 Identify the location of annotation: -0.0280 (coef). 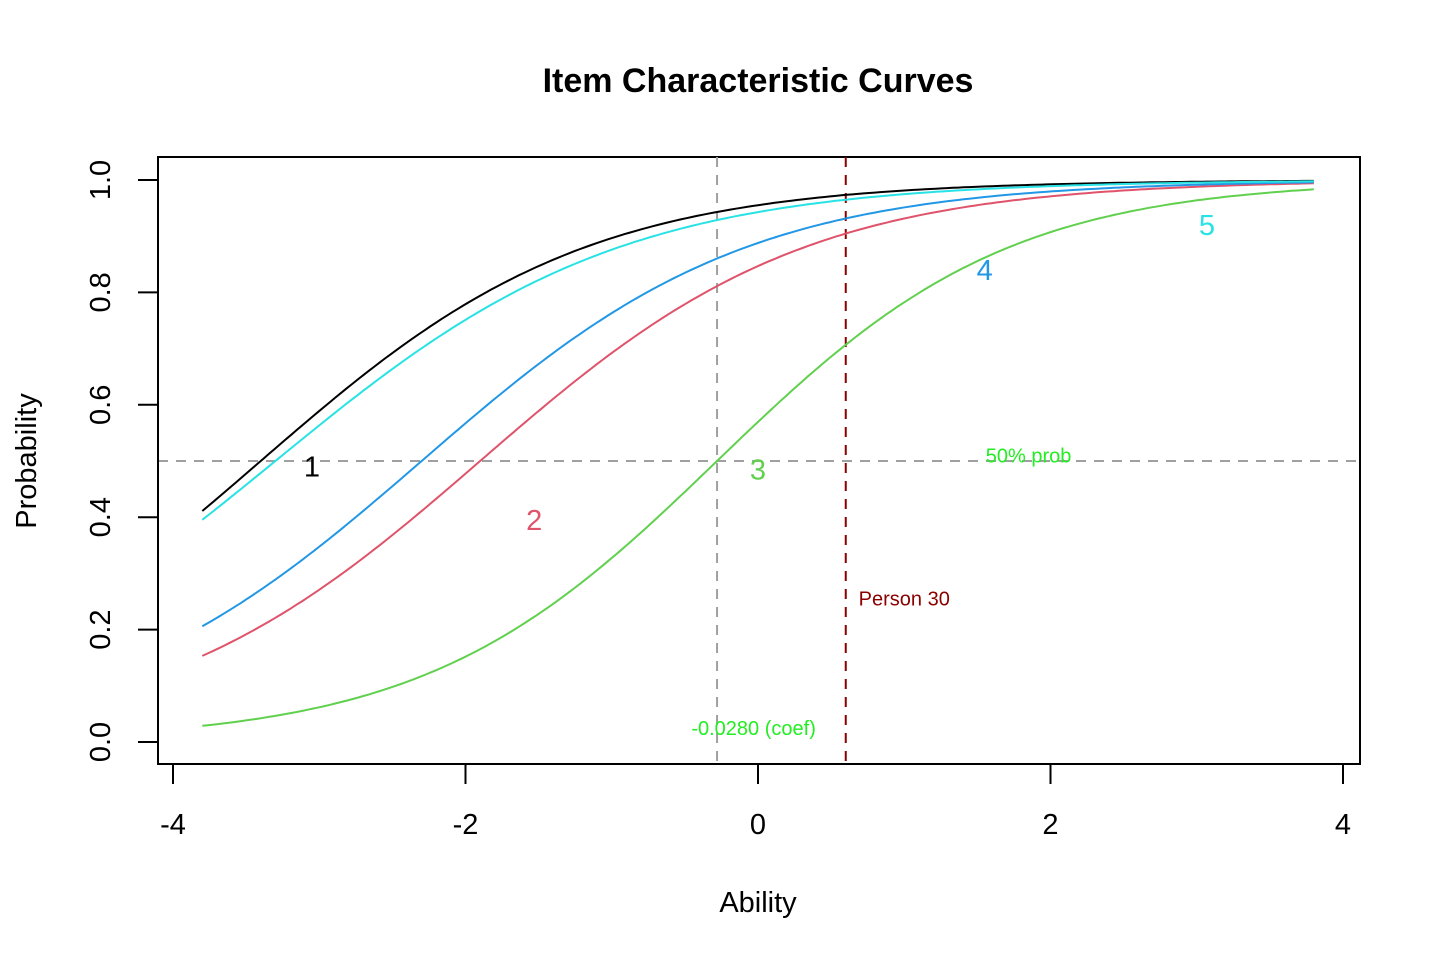
(753, 729).